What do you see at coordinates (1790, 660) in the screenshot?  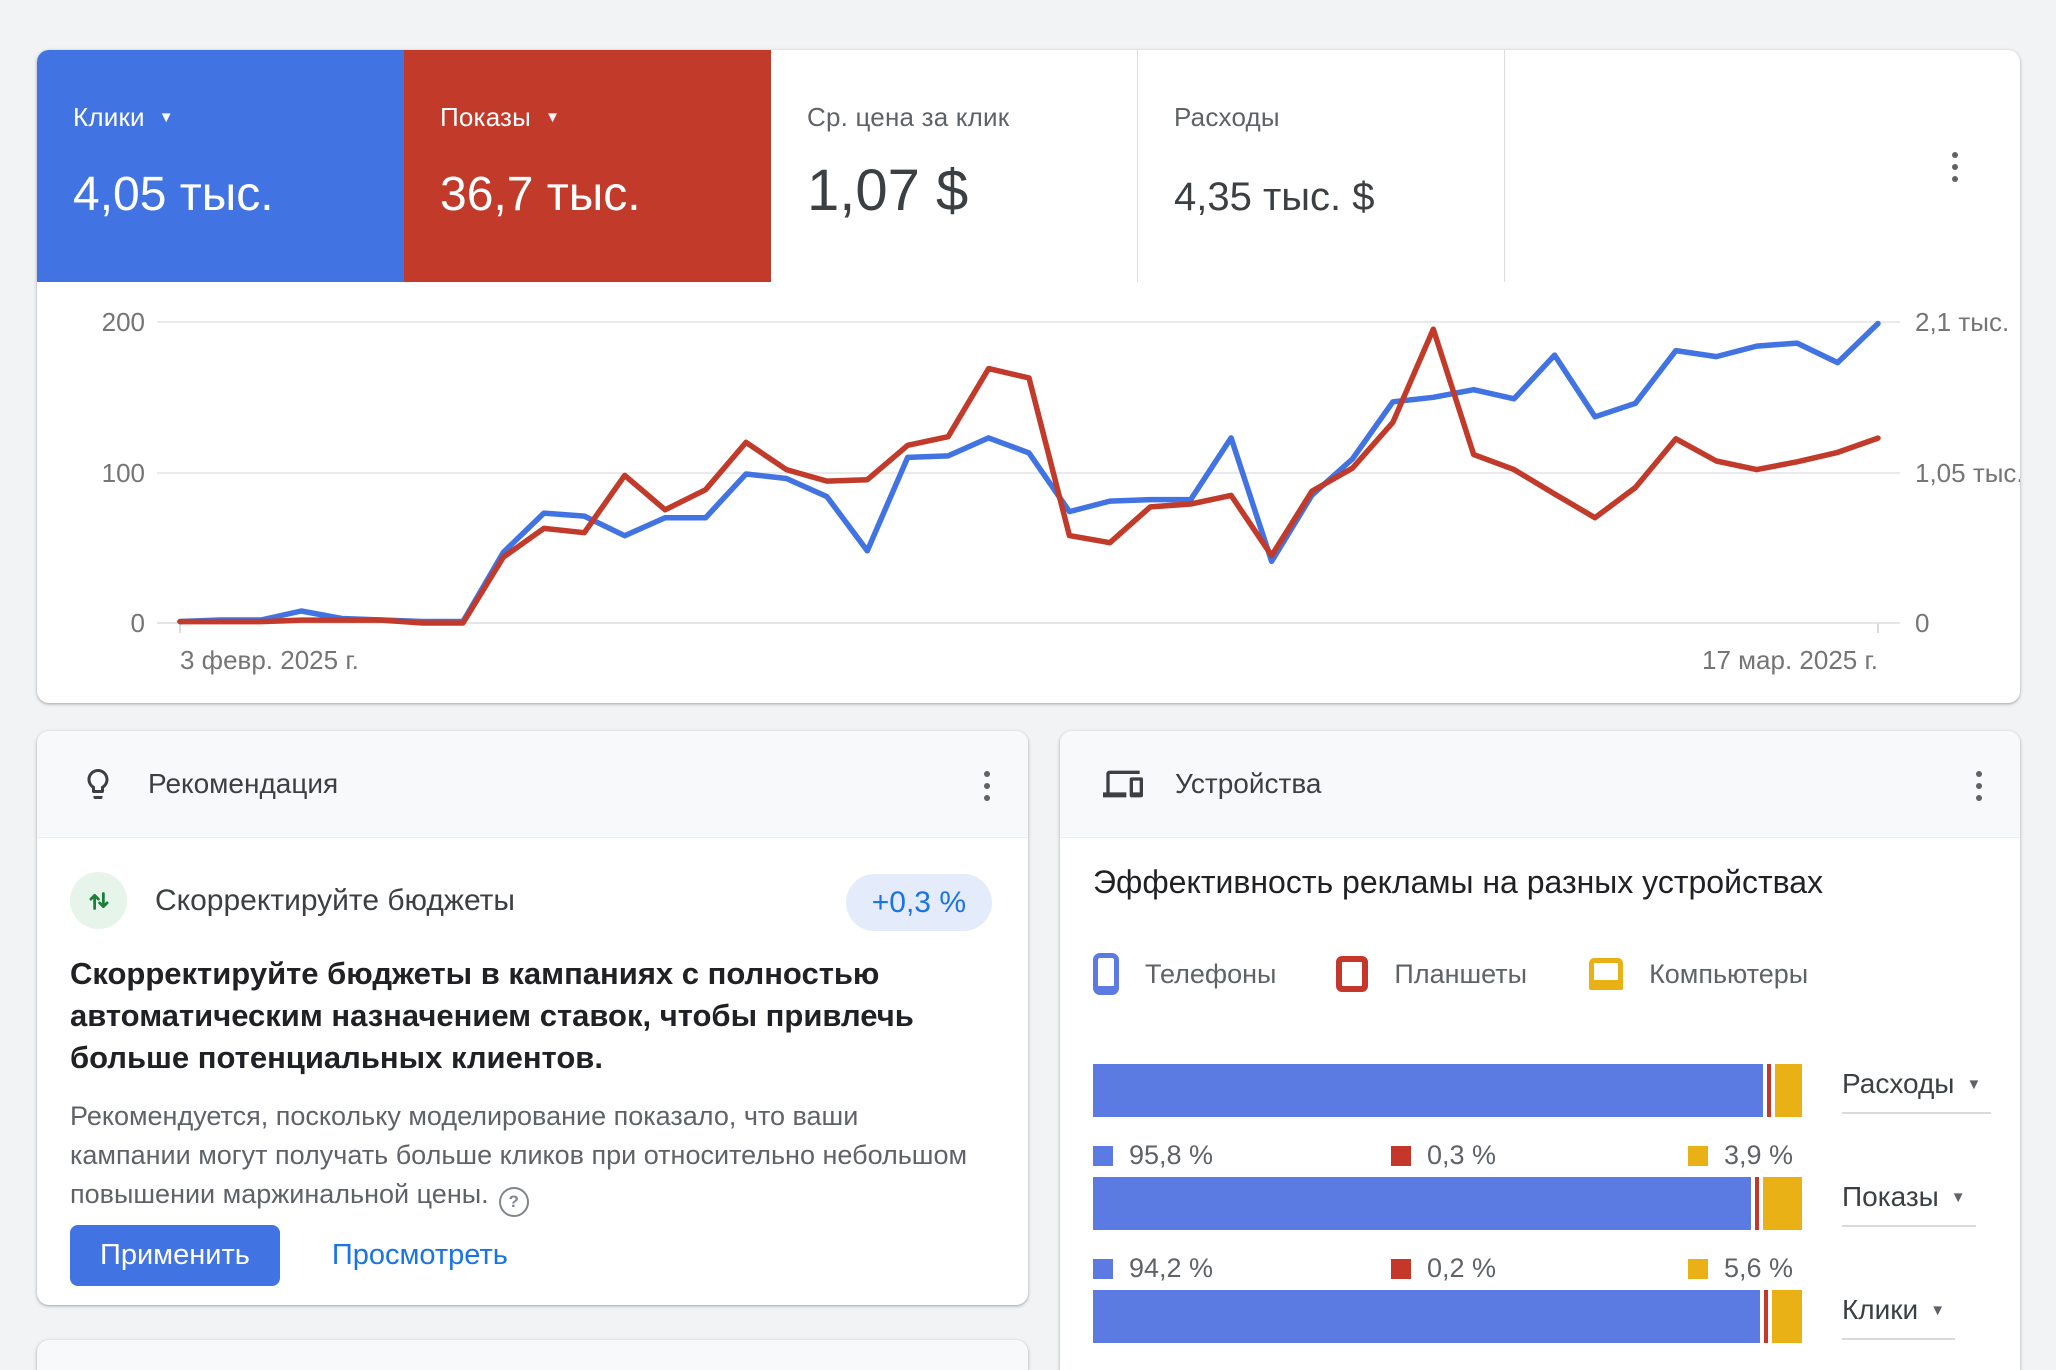 I see `x-axis-end-date: 17 мар. 2025 г.` at bounding box center [1790, 660].